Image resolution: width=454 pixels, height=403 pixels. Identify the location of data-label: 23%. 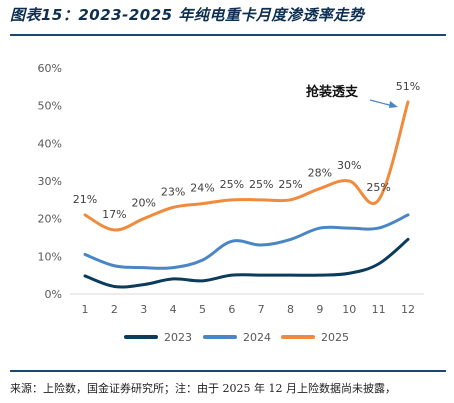
(173, 191).